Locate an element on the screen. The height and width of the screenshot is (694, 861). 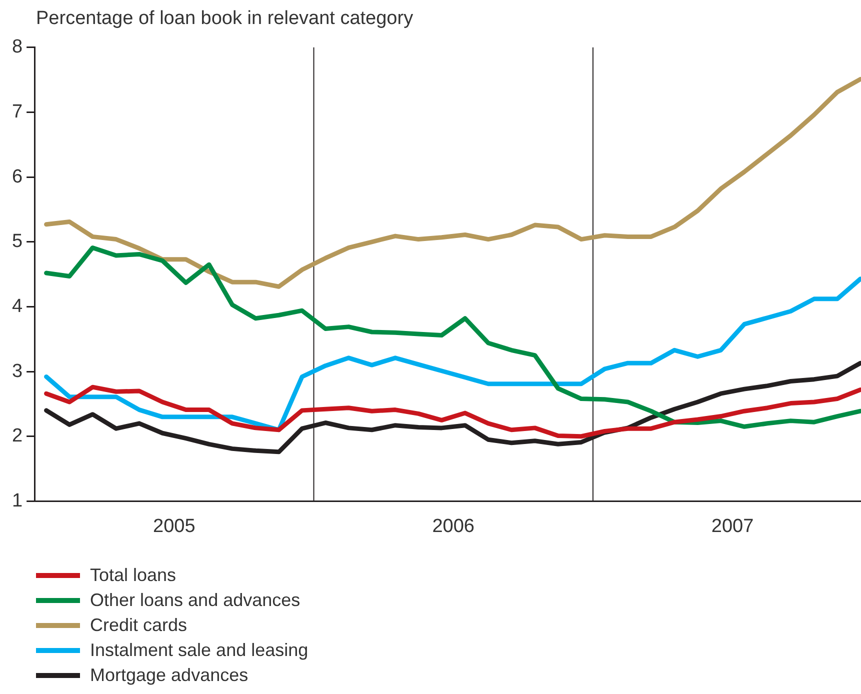
y-tick-label: 5 is located at coordinates (17, 241).